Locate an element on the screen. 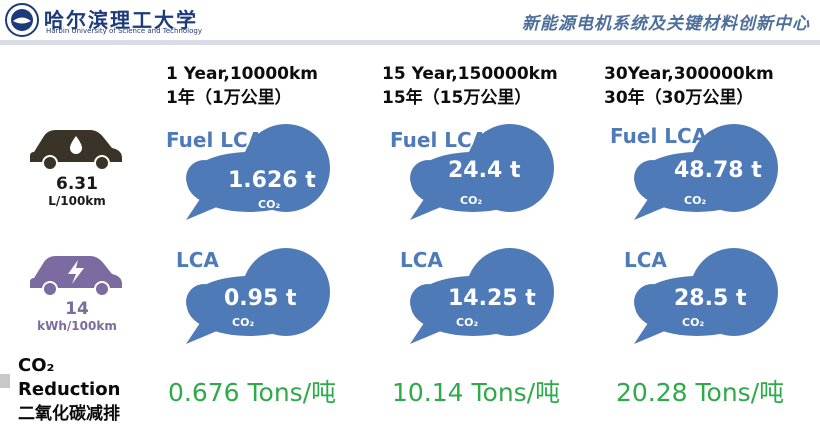 This screenshot has height=434, width=820. fuel-lca-cloud-3: Fuel LCA 48.78 t CO₂ is located at coordinates (706, 177).